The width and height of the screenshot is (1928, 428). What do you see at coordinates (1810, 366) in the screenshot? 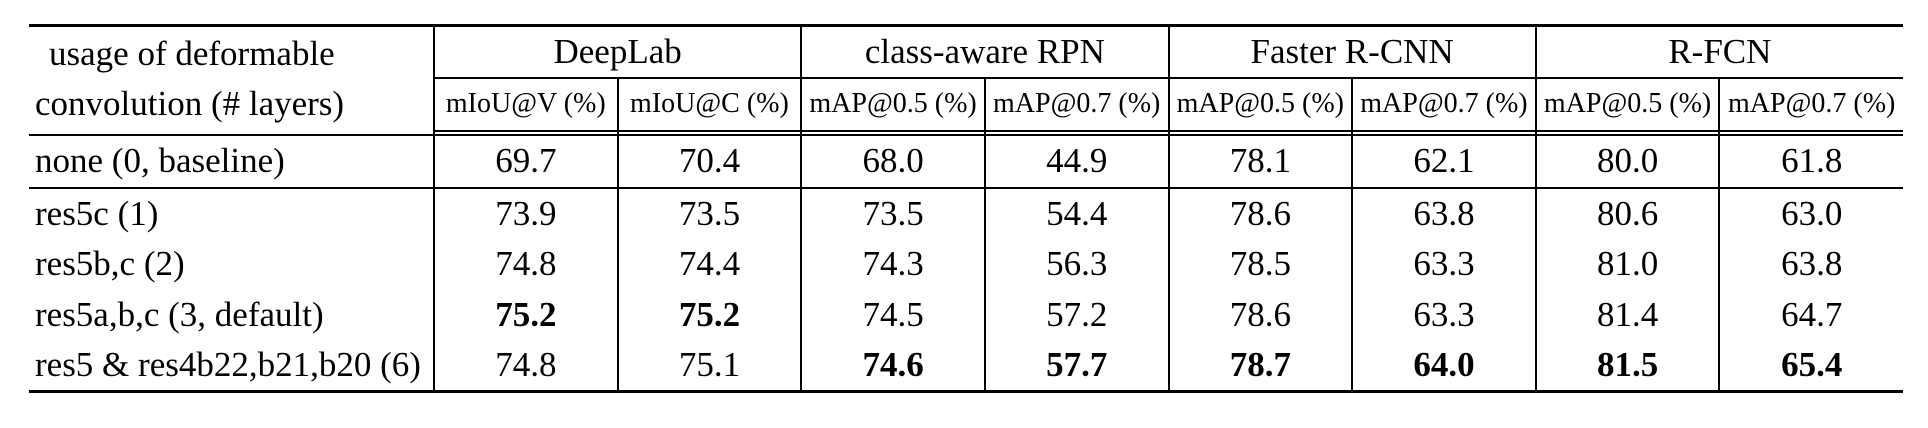
I see `cell-value: 65.4` at bounding box center [1810, 366].